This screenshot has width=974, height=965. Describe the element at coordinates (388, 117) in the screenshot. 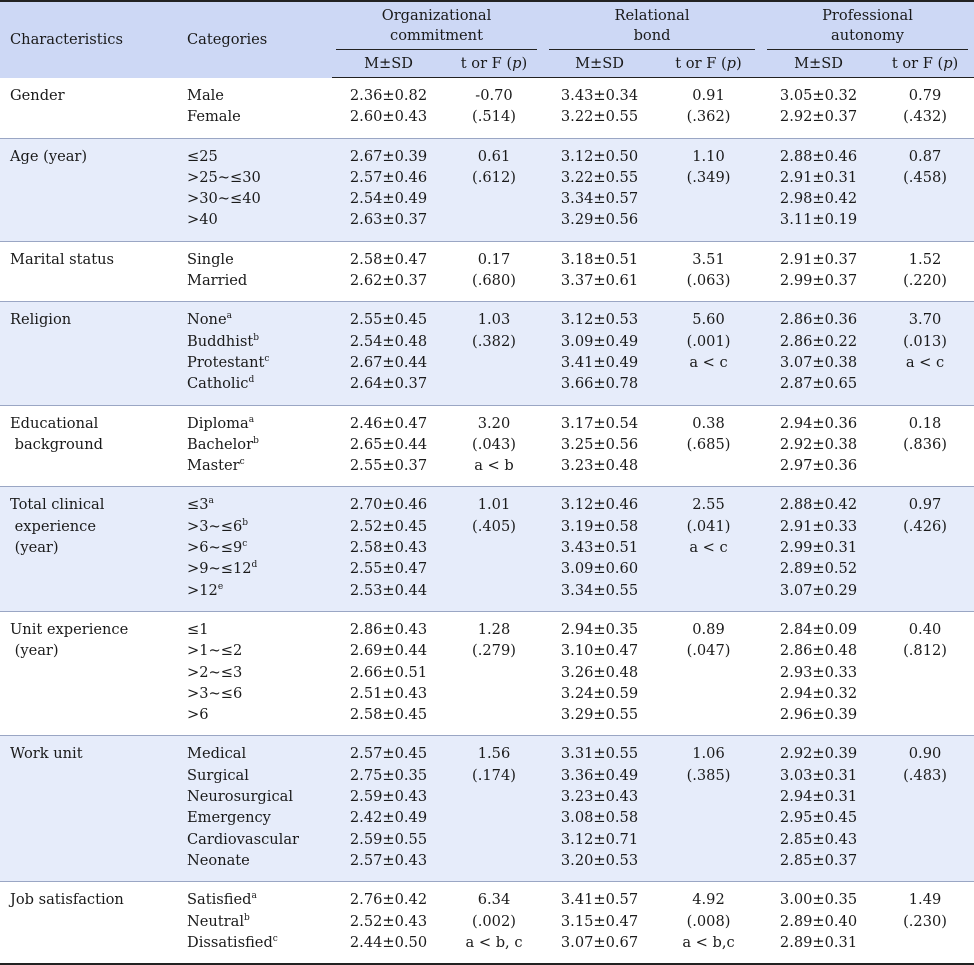

I see `oc-msd-cell-line: 2.60±0.43` at that location.